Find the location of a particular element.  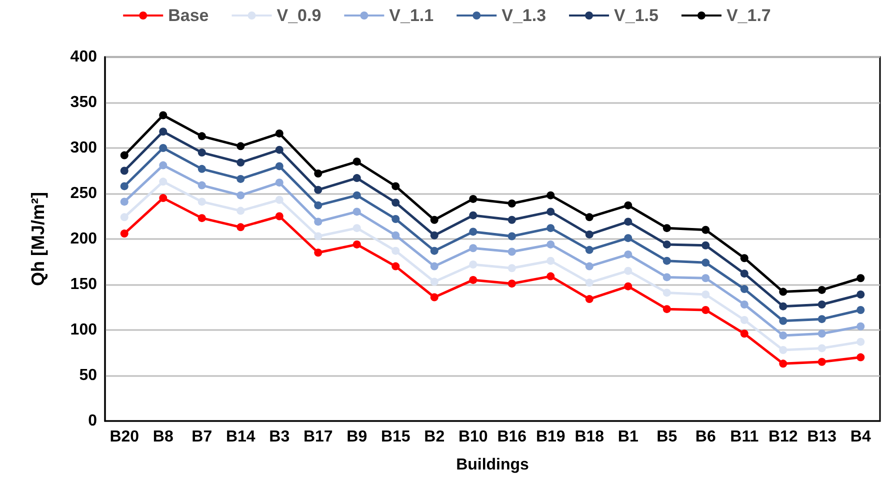

x-tick-label: B15 is located at coordinates (395, 437).